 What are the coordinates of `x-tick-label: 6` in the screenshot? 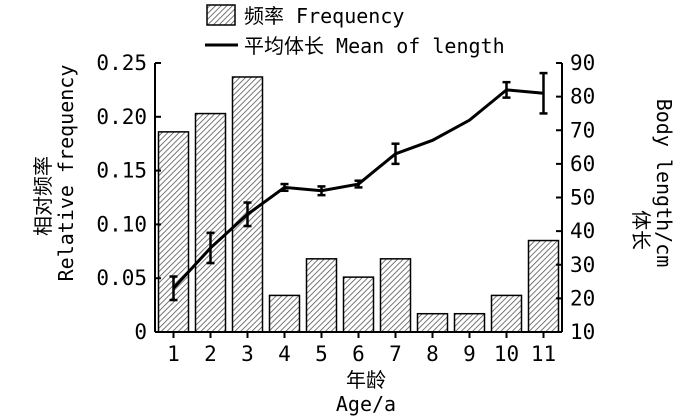 It's located at (358, 354).